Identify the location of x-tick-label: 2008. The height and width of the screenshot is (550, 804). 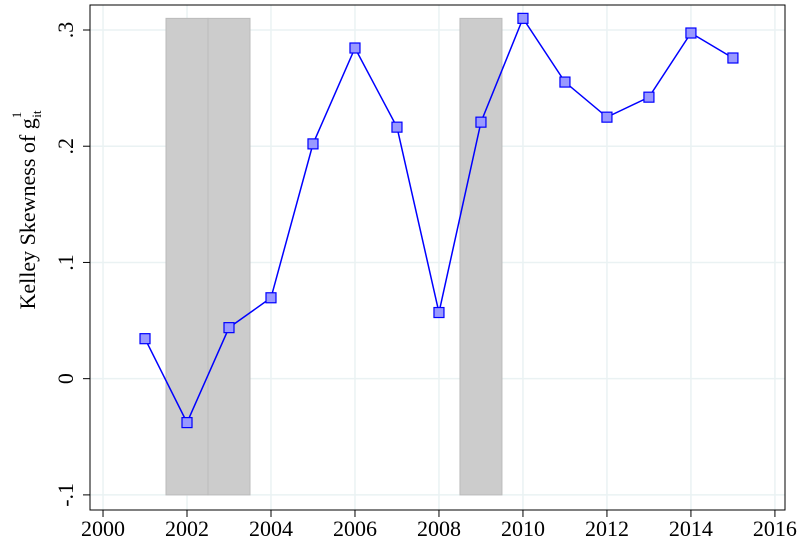
(439, 528).